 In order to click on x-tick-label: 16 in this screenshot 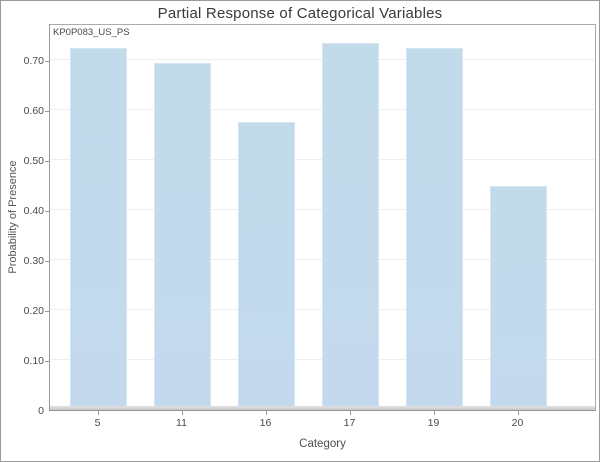, I will do `click(265, 423)`.